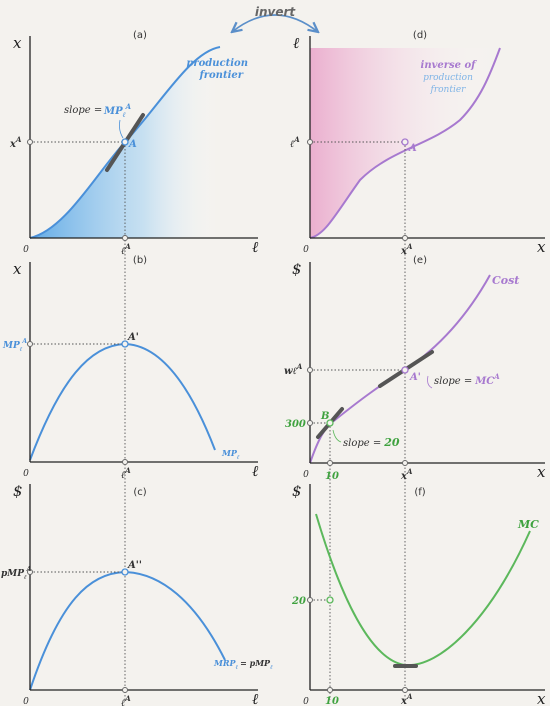 This screenshot has height=706, width=550. I want to click on panel-e-x-axis-label: x, so click(541, 472).